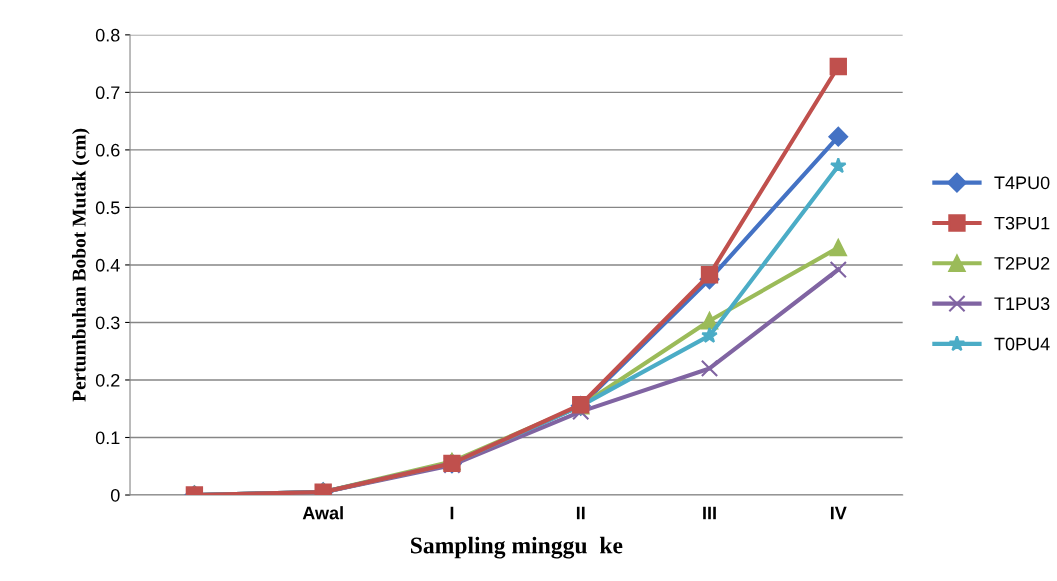  Describe the element at coordinates (709, 513) in the screenshot. I see `x-tick-label: III` at that location.